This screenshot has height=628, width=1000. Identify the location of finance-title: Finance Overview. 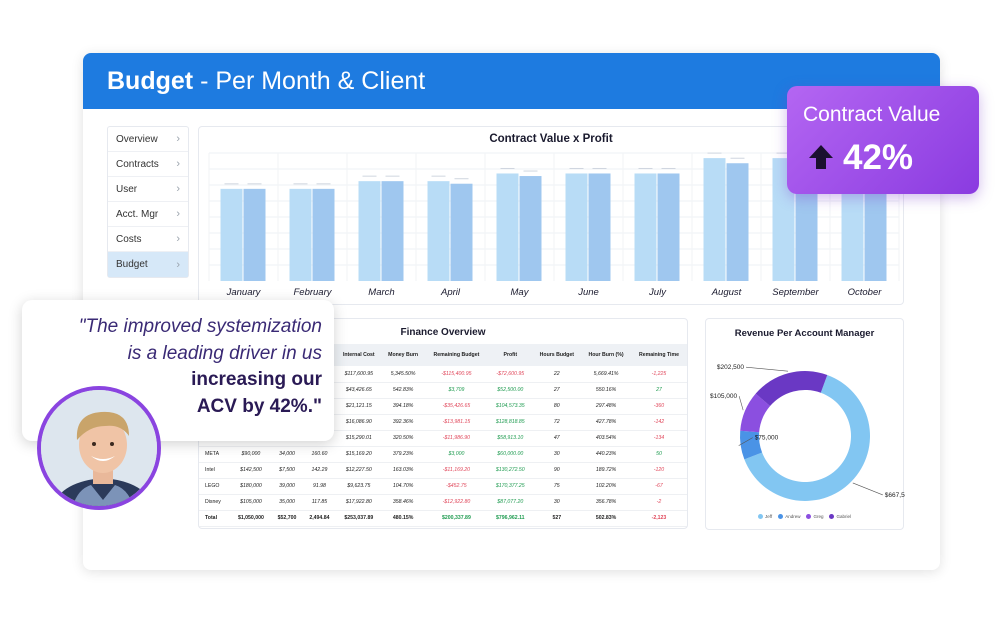
(443, 332).